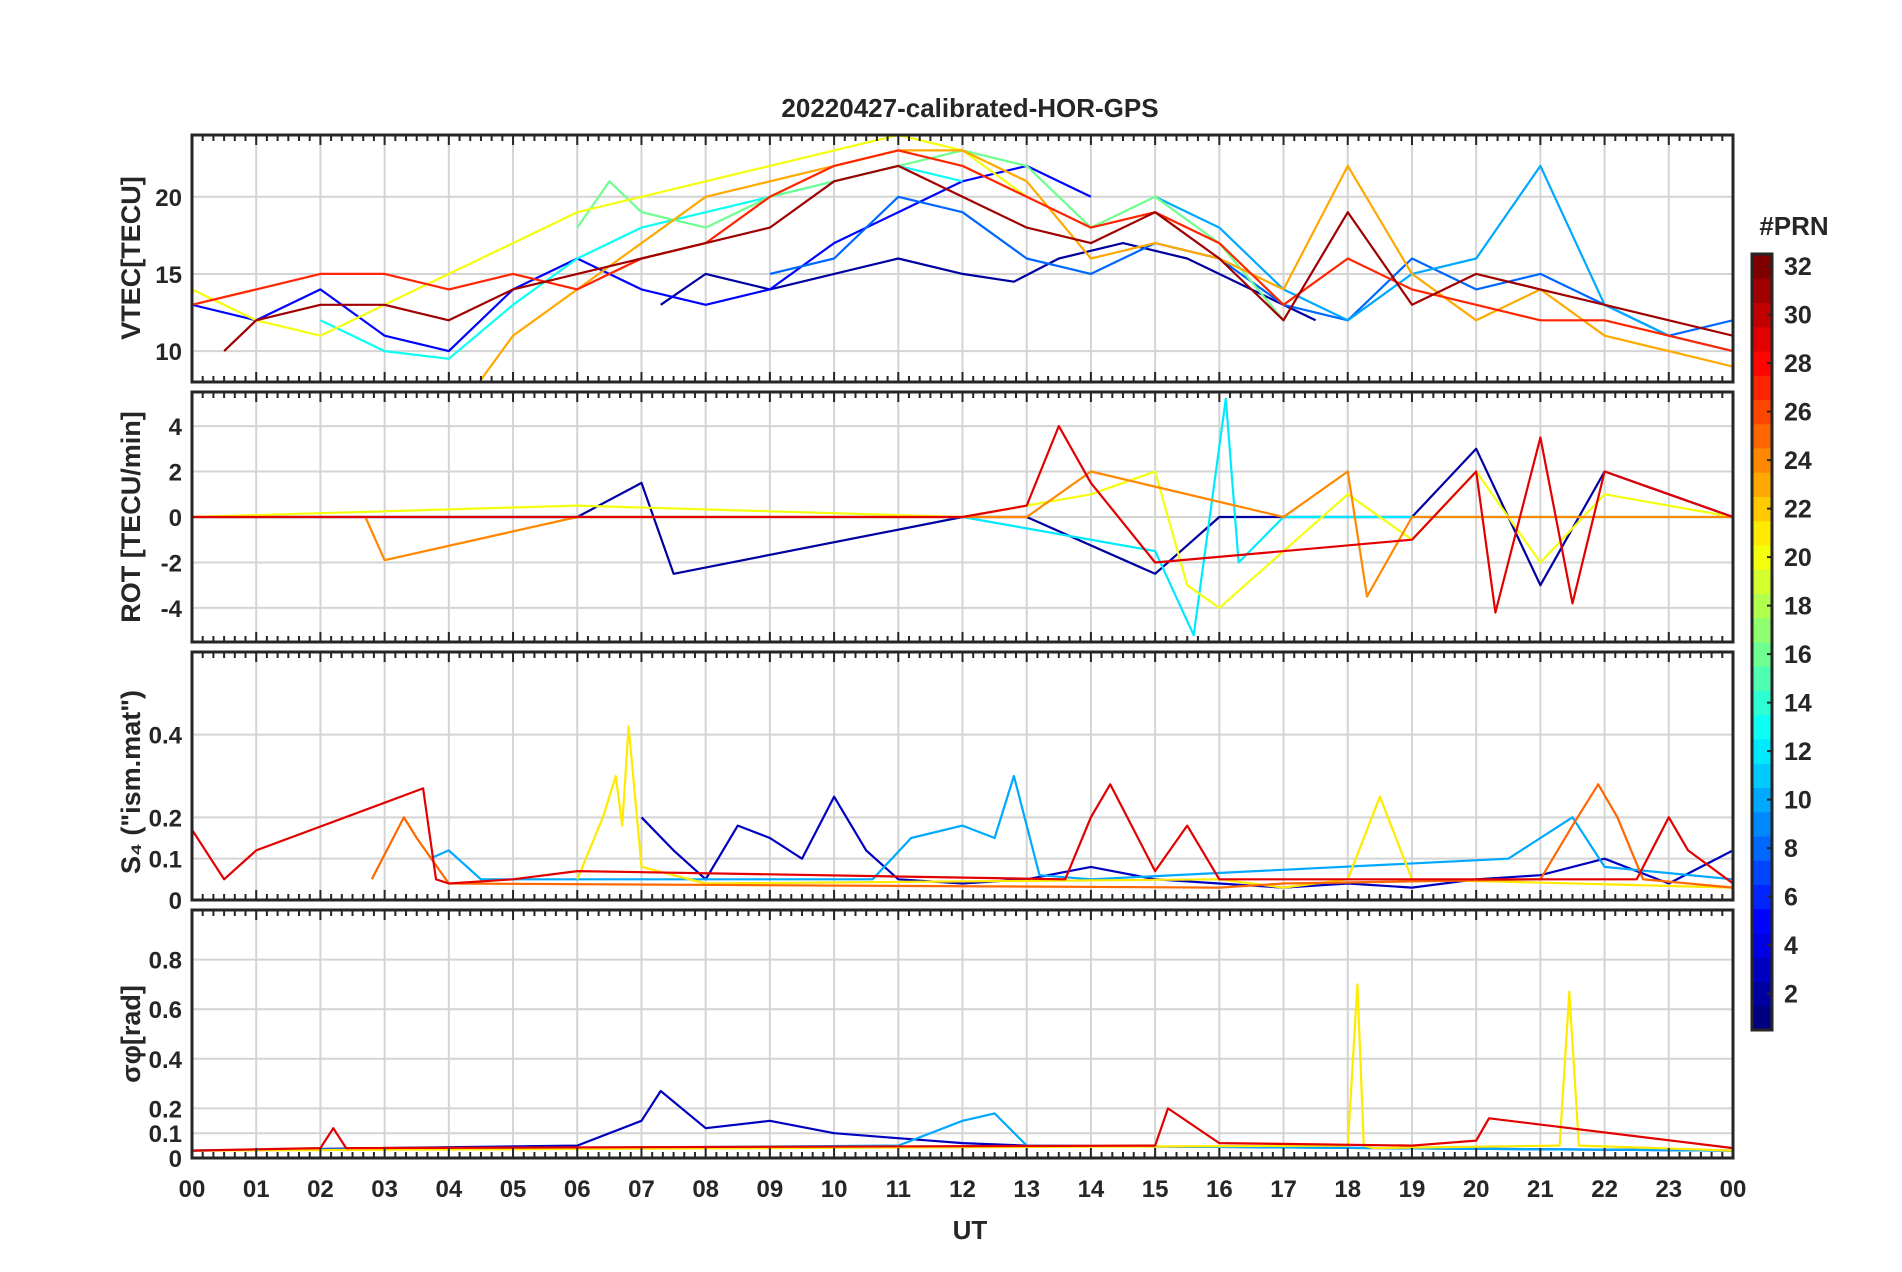 The width and height of the screenshot is (1902, 1272). I want to click on colorbar-tick-label: 12, so click(1798, 752).